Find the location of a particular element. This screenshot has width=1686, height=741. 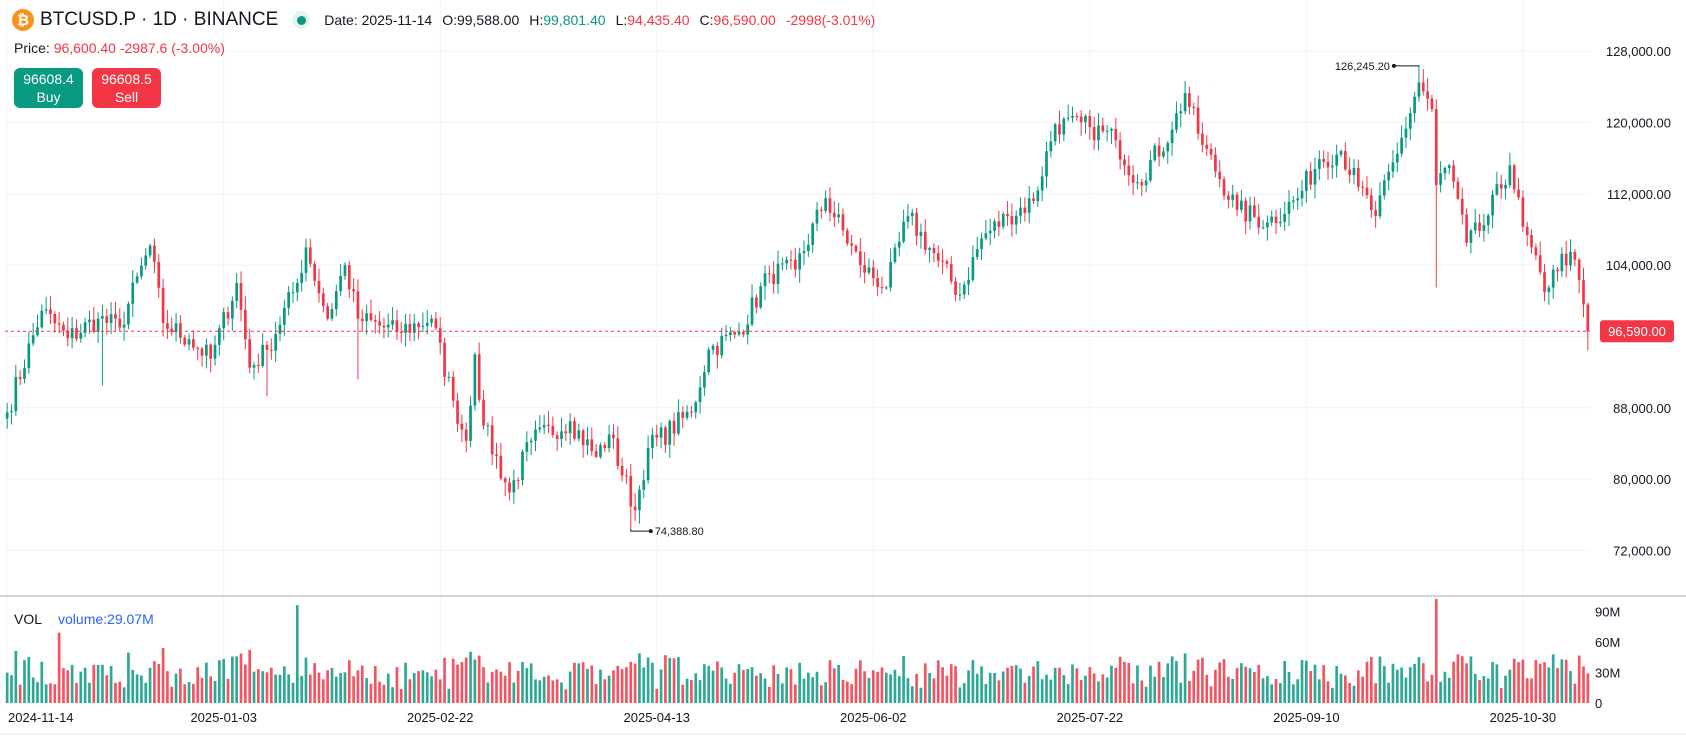

buy-button: 96608.4 Buy is located at coordinates (48, 88).